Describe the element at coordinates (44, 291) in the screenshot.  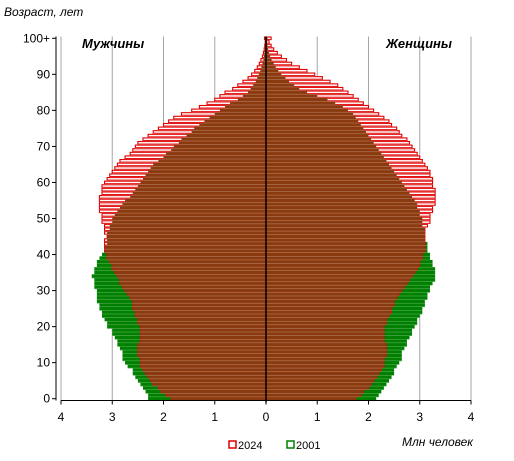
I see `y-tick-label: 30` at that location.